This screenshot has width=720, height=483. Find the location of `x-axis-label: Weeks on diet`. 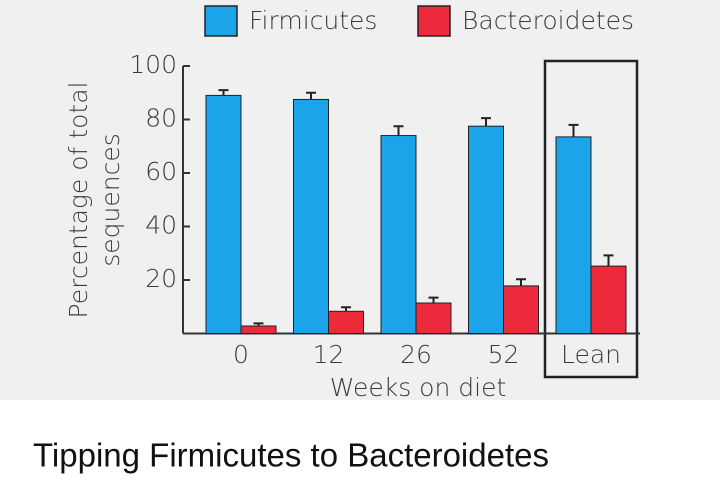

x-axis-label: Weeks on diet is located at coordinates (418, 387).